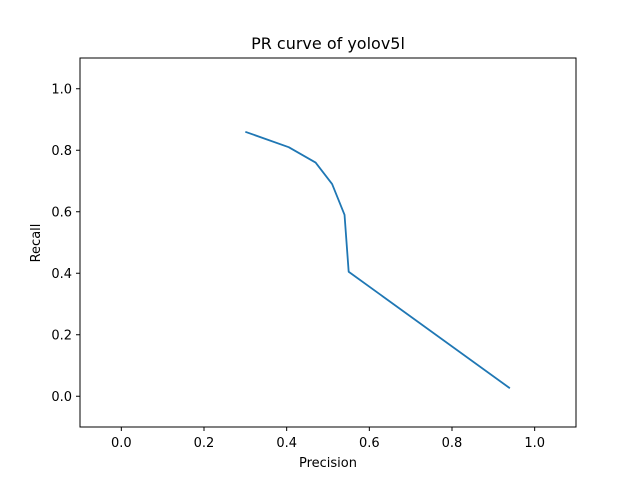  What do you see at coordinates (61, 151) in the screenshot?
I see `y-tick-label: 0.8` at bounding box center [61, 151].